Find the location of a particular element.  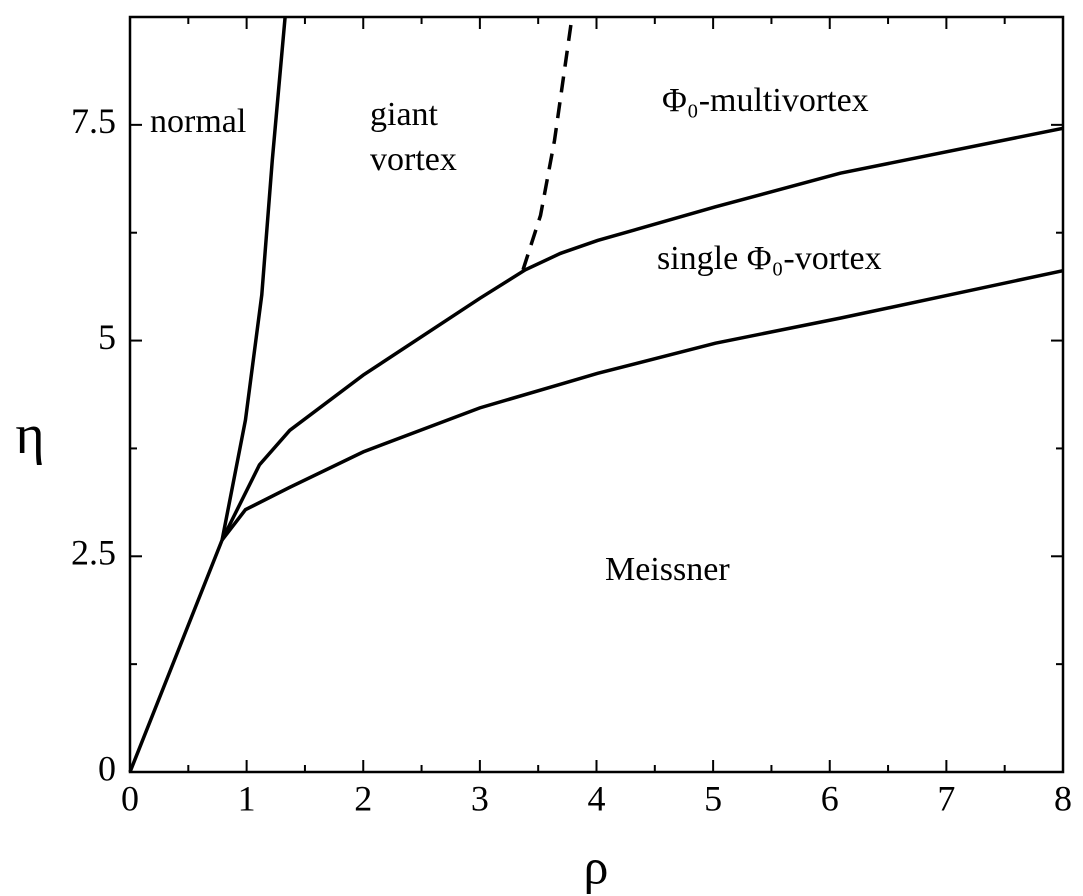

y-tick-label: 5 is located at coordinates (107, 337).